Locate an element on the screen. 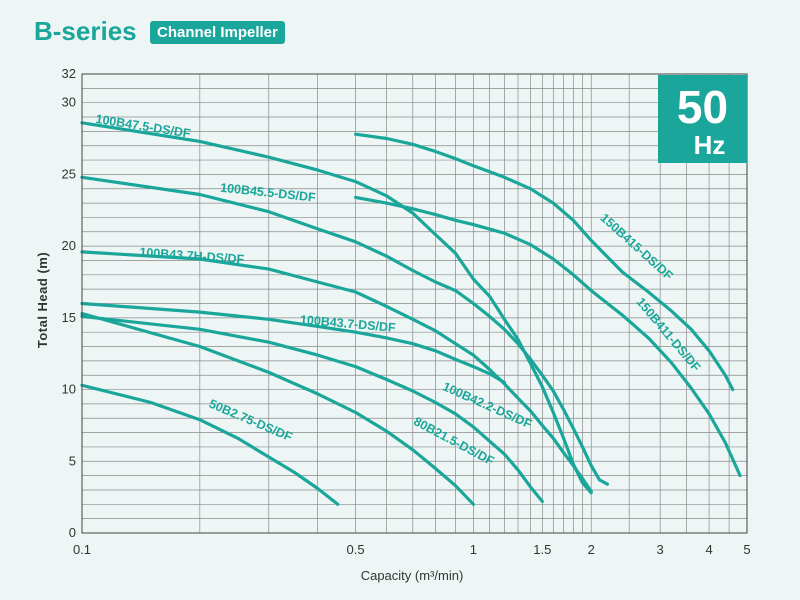  curve-label-100B43.7H-DS/DF: 100B43.7H-DS/DF is located at coordinates (192, 255).